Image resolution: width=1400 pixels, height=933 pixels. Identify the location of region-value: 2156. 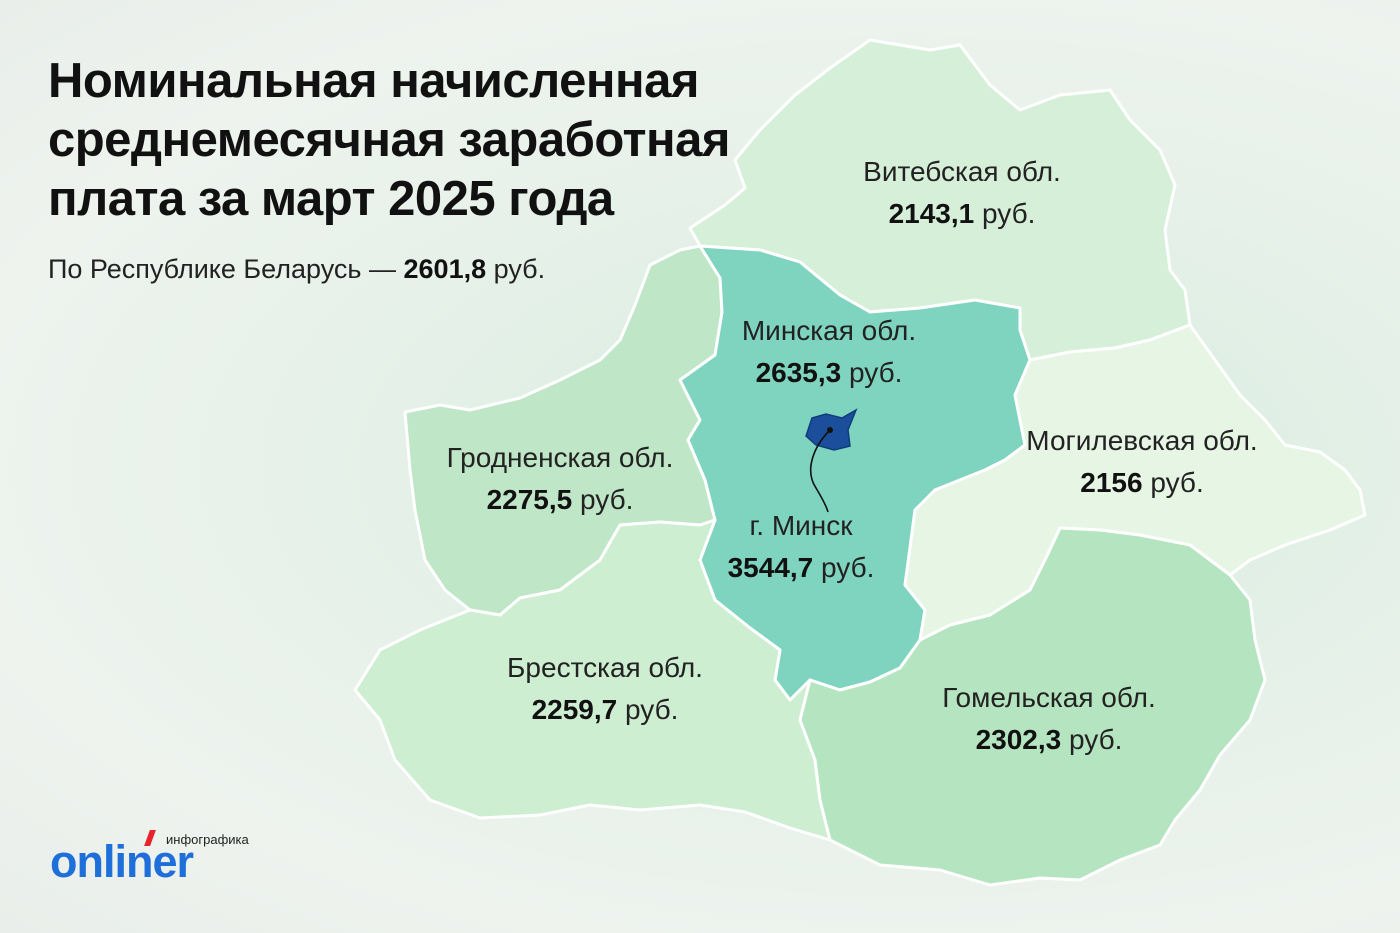
(1111, 482).